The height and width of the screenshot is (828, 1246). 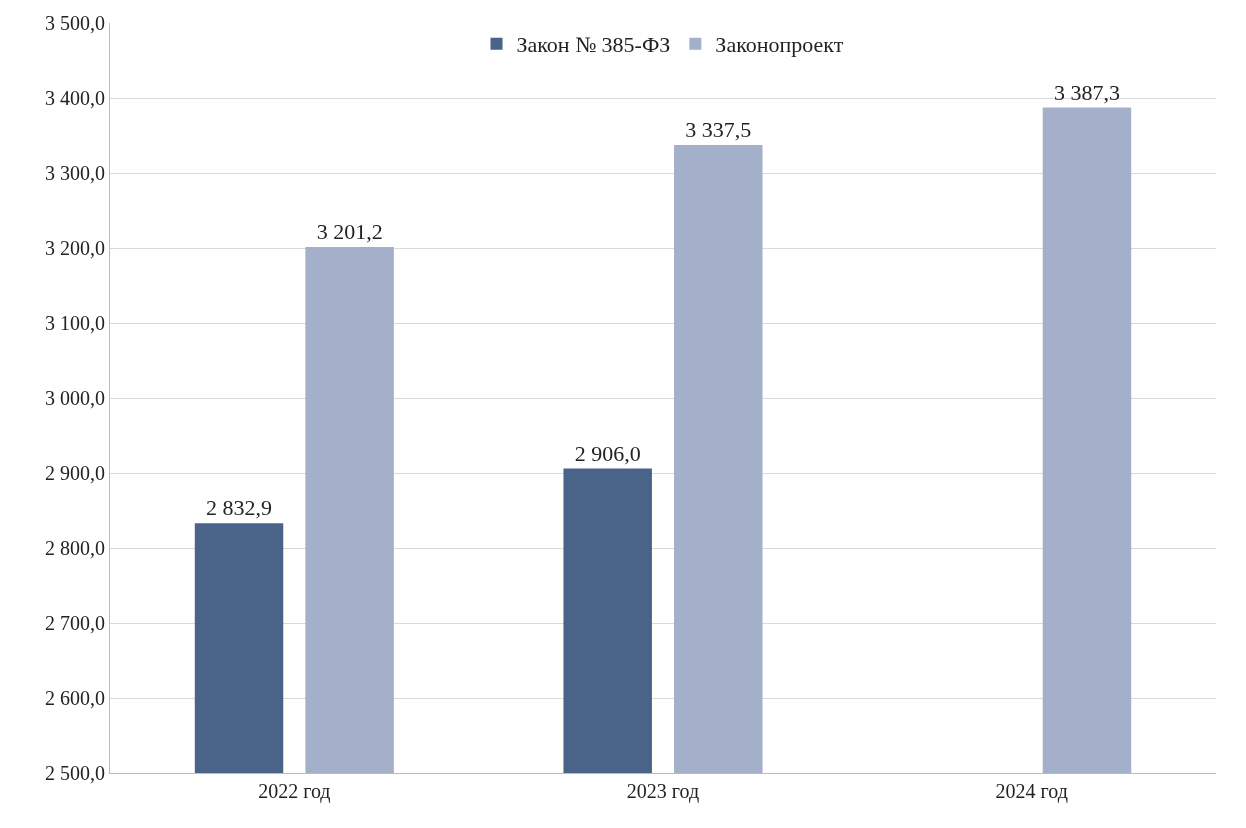 I want to click on y-tick-label: 2 800,0, so click(x=75, y=548).